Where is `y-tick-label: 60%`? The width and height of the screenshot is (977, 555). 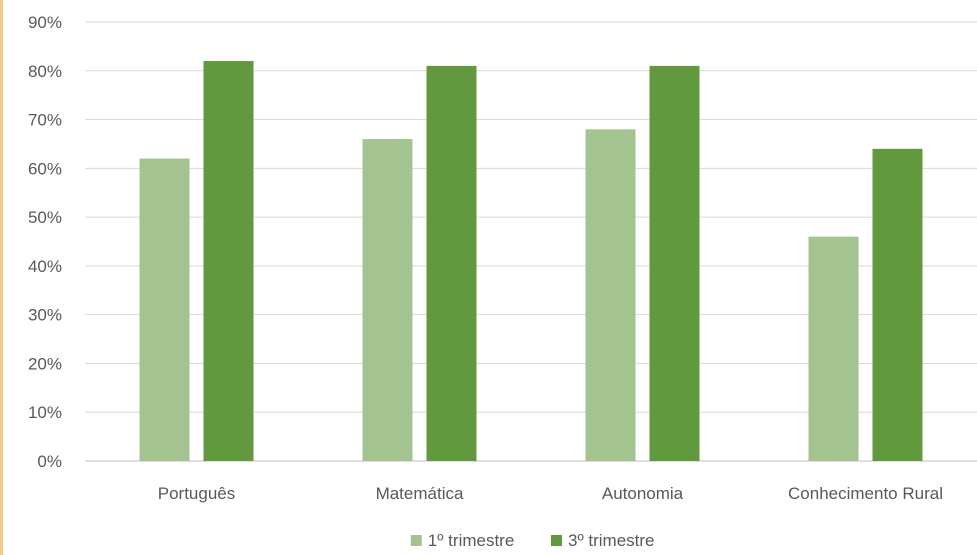 y-tick-label: 60% is located at coordinates (45, 168).